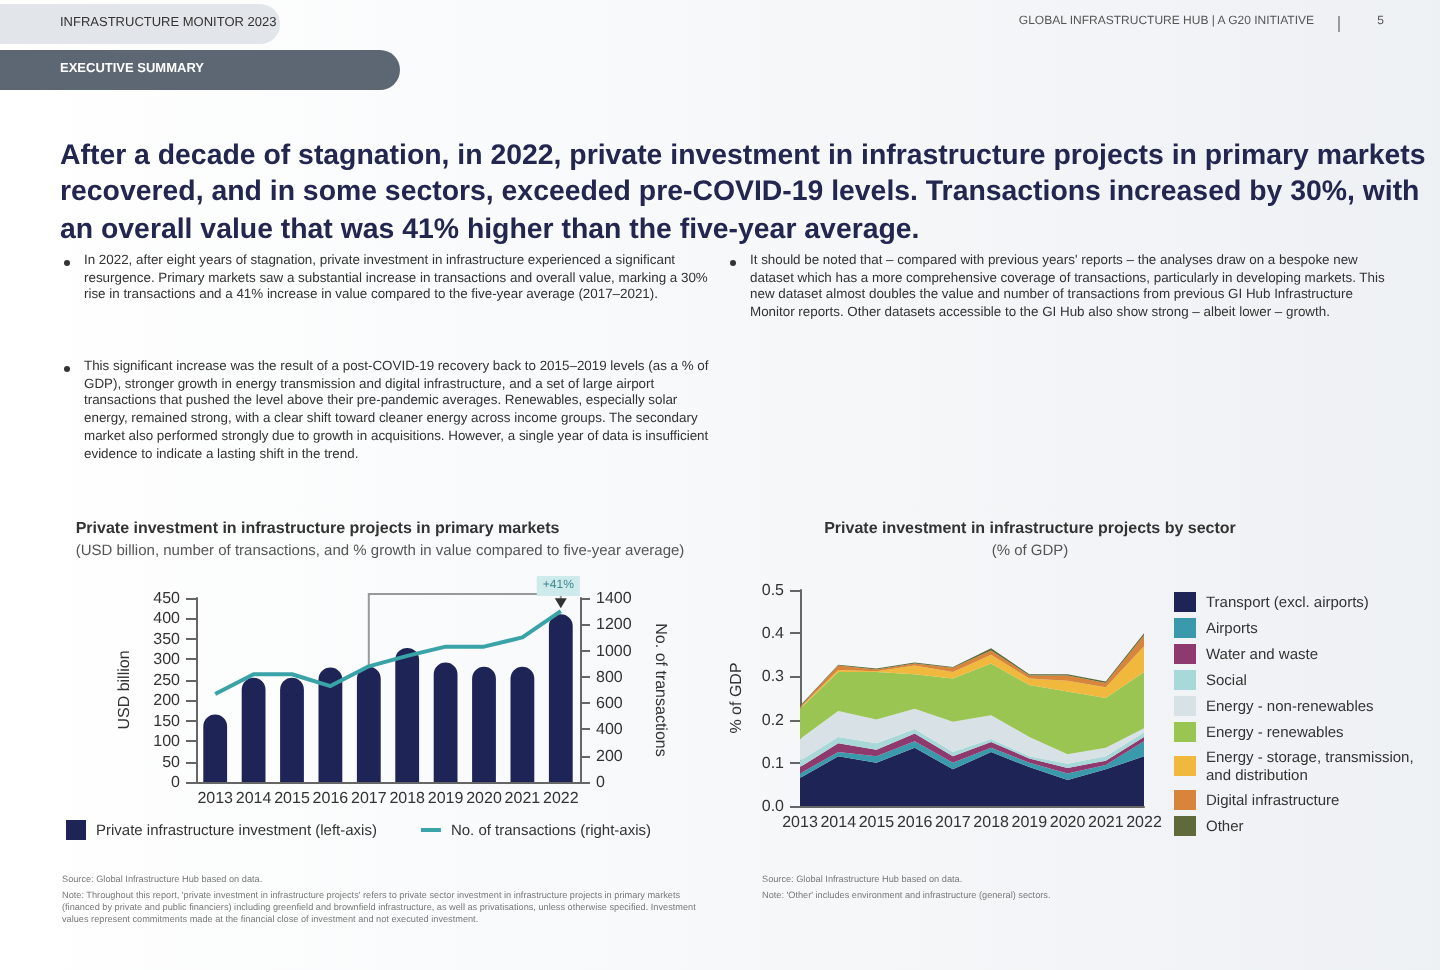  I want to click on y2-tick-label: 400, so click(610, 729).